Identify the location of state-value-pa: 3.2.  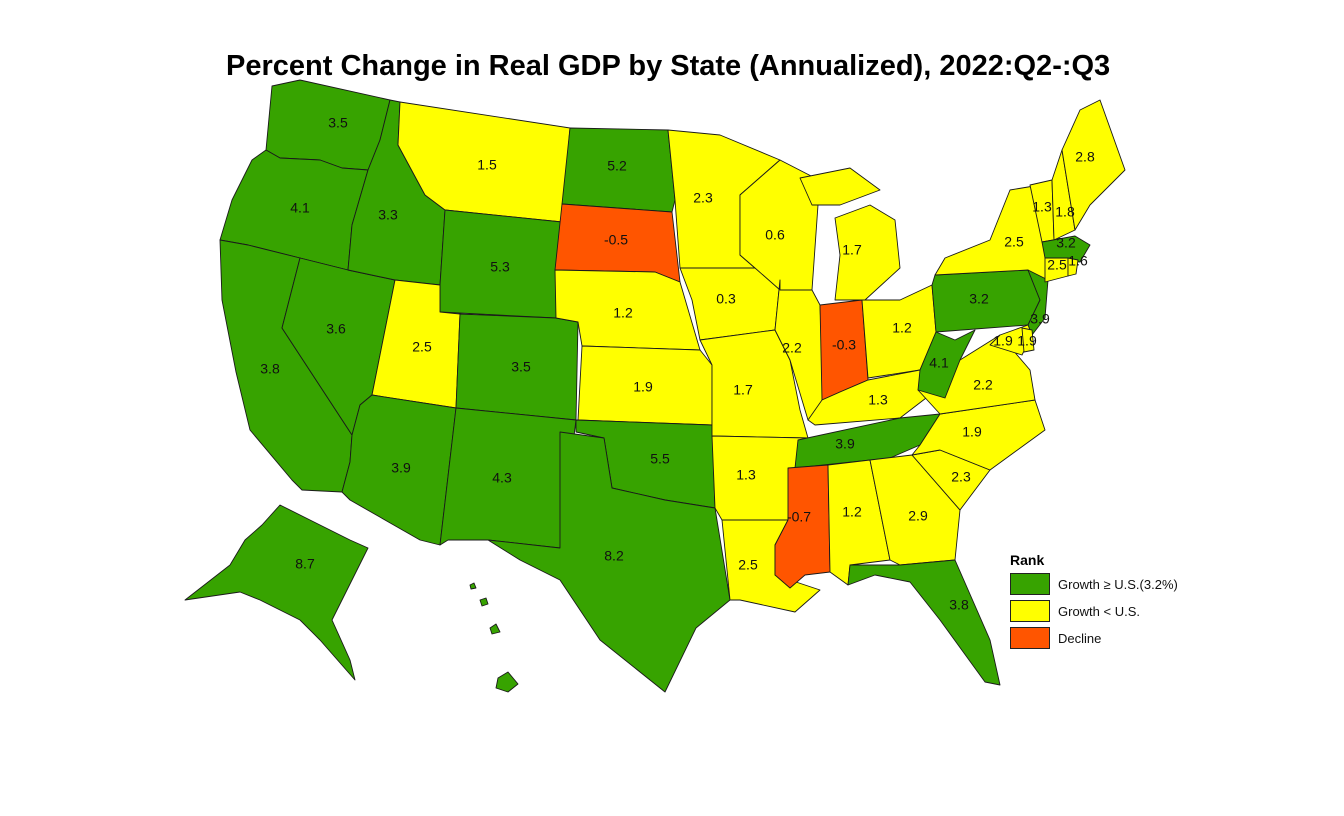
(979, 299).